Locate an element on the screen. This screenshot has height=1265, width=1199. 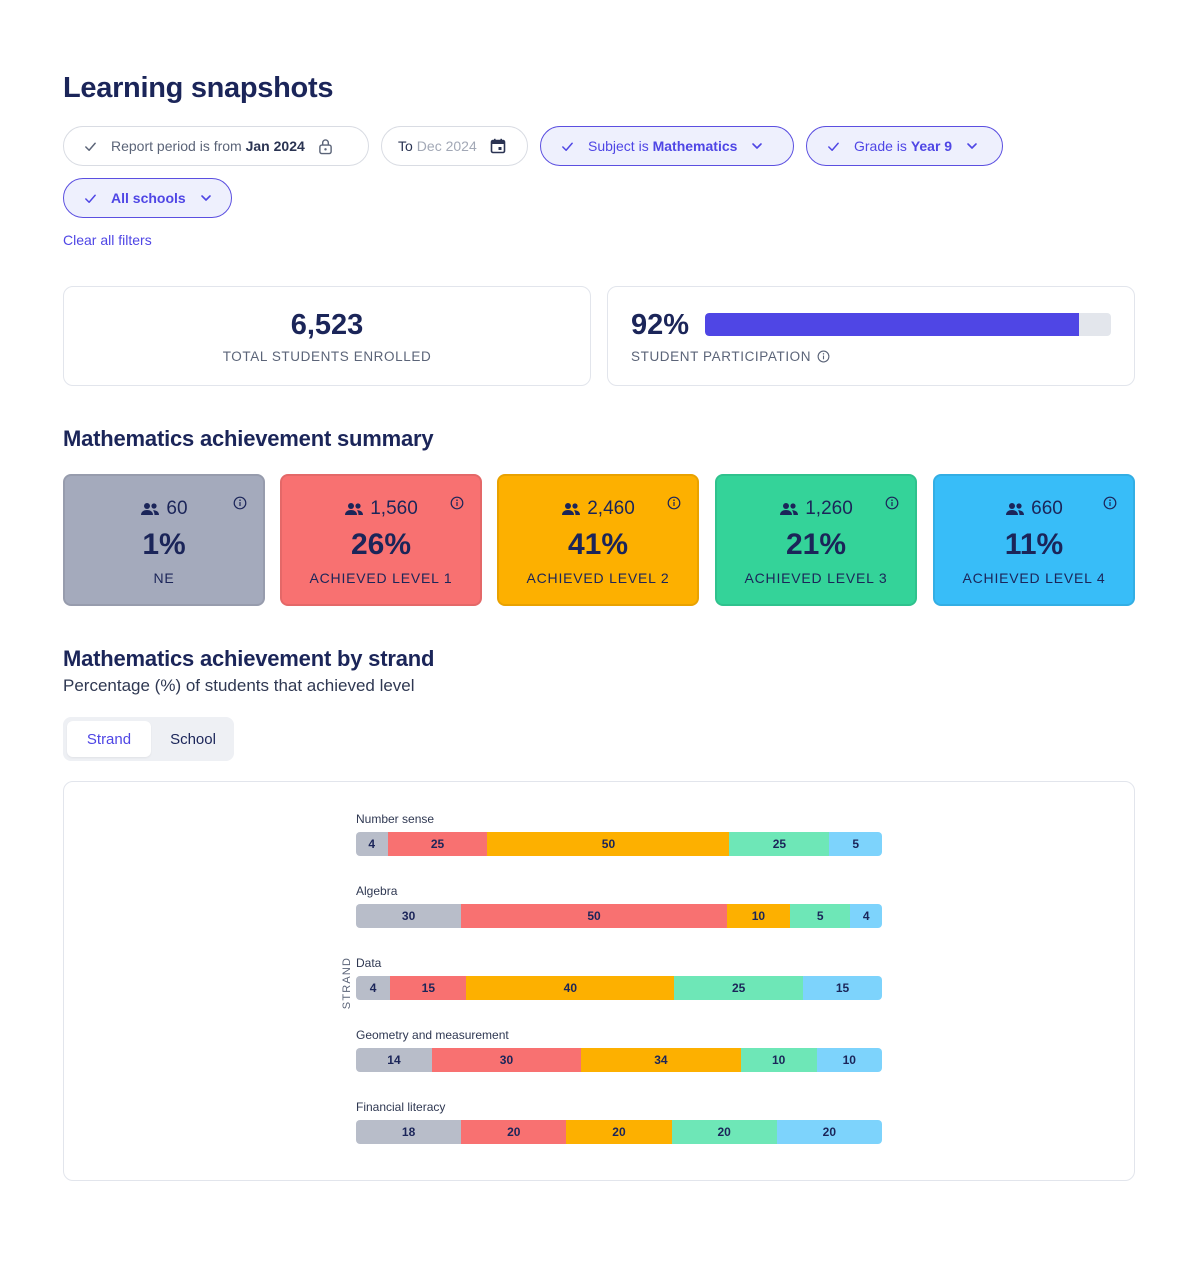
summary-title: Mathematics achievement summary is located at coordinates (248, 438).